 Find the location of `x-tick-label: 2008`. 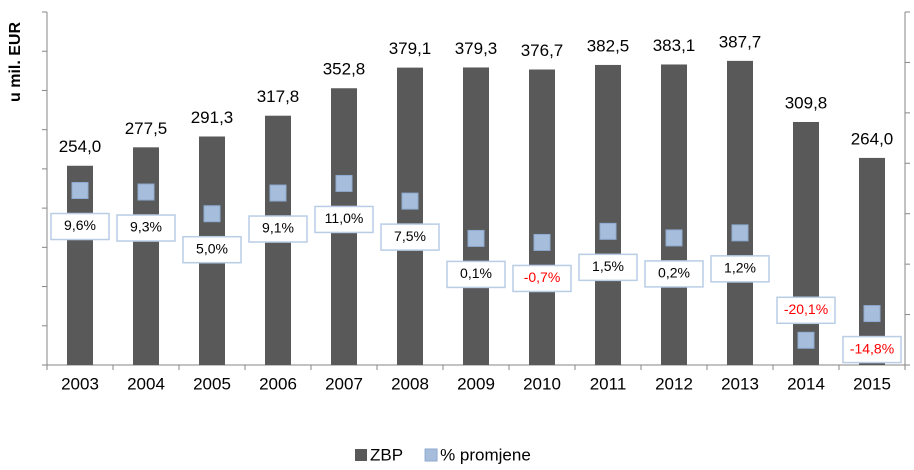

x-tick-label: 2008 is located at coordinates (410, 383).